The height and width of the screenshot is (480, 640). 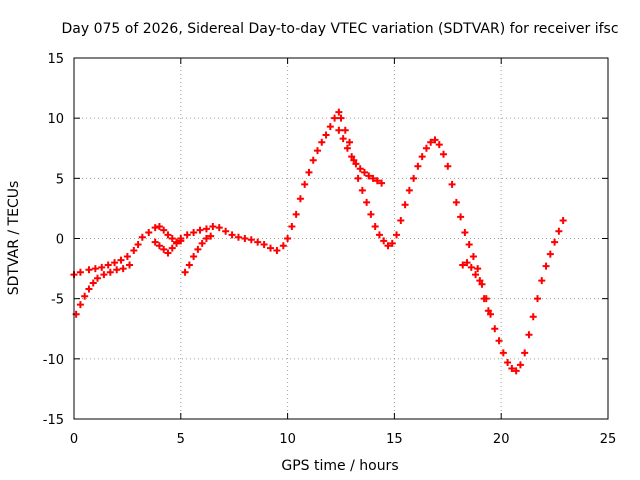 What do you see at coordinates (53, 420) in the screenshot?
I see `y-tick-label: -15` at bounding box center [53, 420].